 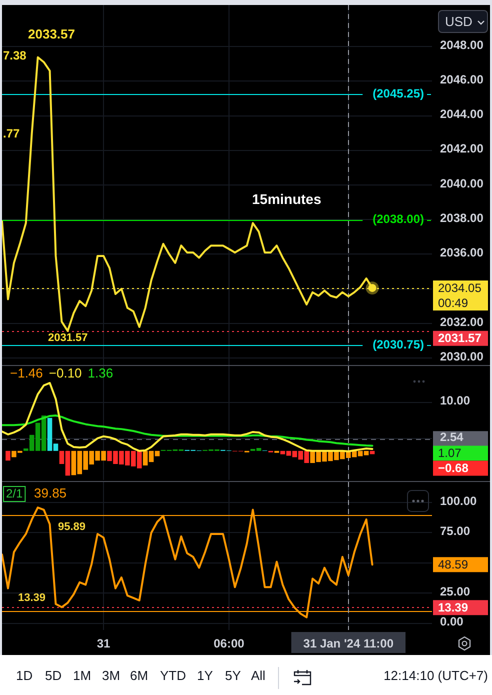 I want to click on y-tick-label: 2038.00, so click(x=462, y=217).